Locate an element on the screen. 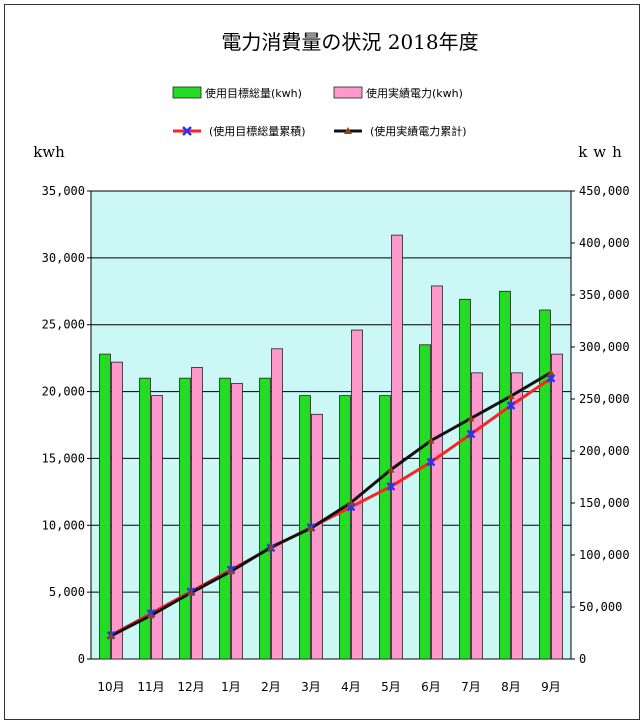  right-tick-label: 150,000 is located at coordinates (604, 503).